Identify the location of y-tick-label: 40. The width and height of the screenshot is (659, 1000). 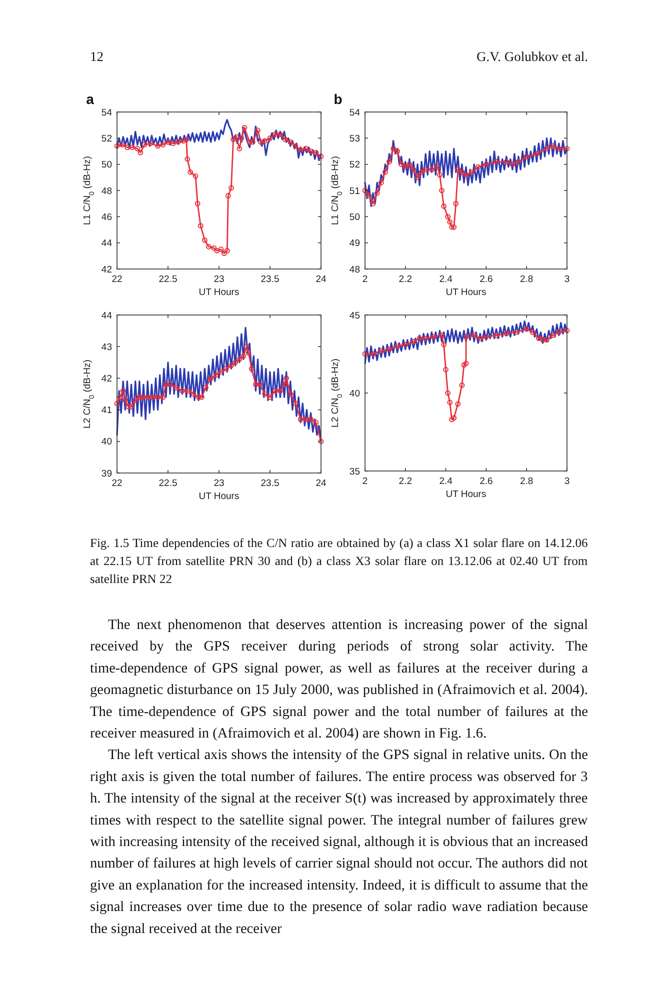
(354, 394).